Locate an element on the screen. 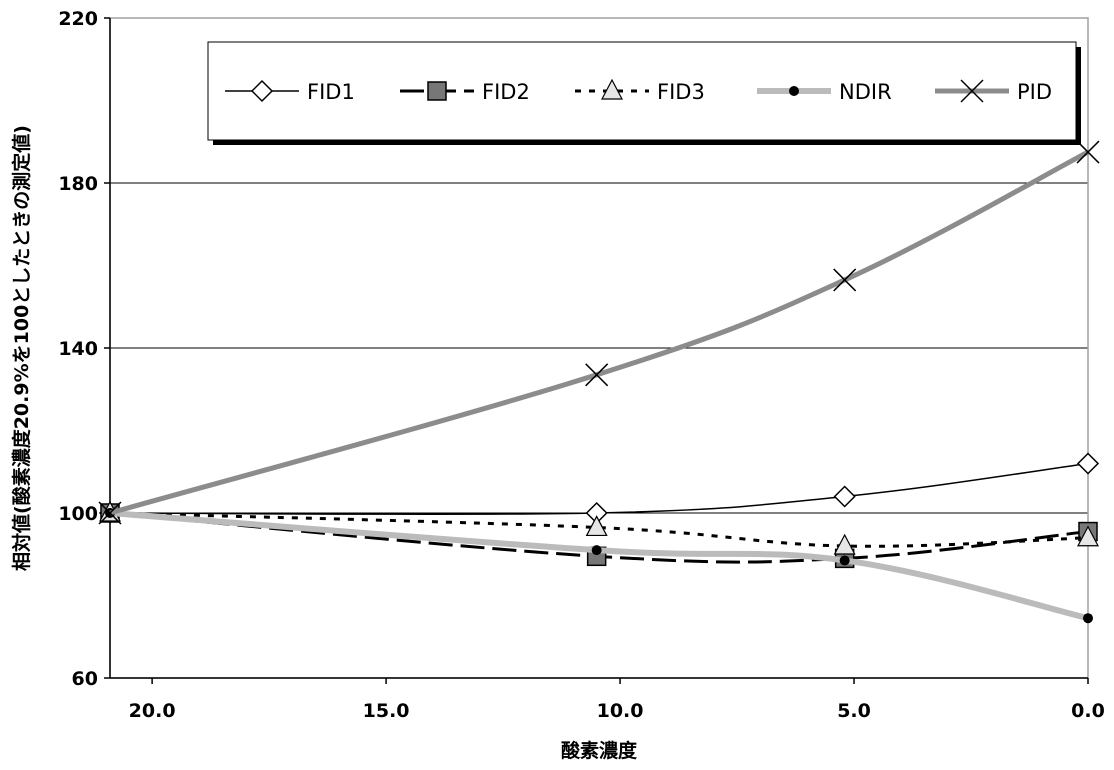 Image resolution: width=1114 pixels, height=770 pixels. legend-marker-fid3 is located at coordinates (612, 89).